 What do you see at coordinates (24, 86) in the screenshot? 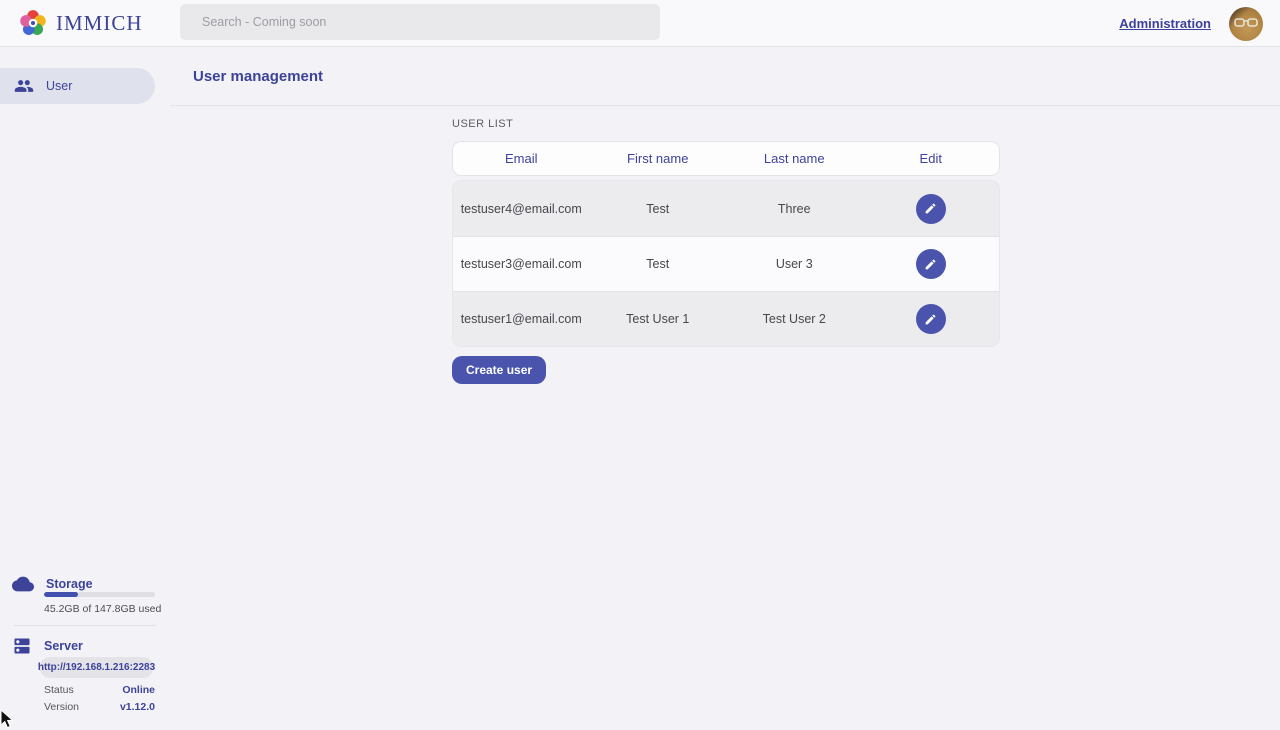
I see `users-group-icon` at bounding box center [24, 86].